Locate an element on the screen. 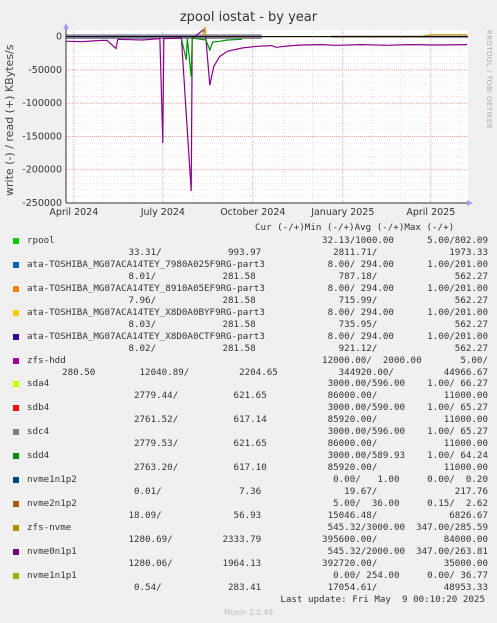  legend-values-line1: 545.32/2000.00 347.00/263.81 is located at coordinates (407, 551).